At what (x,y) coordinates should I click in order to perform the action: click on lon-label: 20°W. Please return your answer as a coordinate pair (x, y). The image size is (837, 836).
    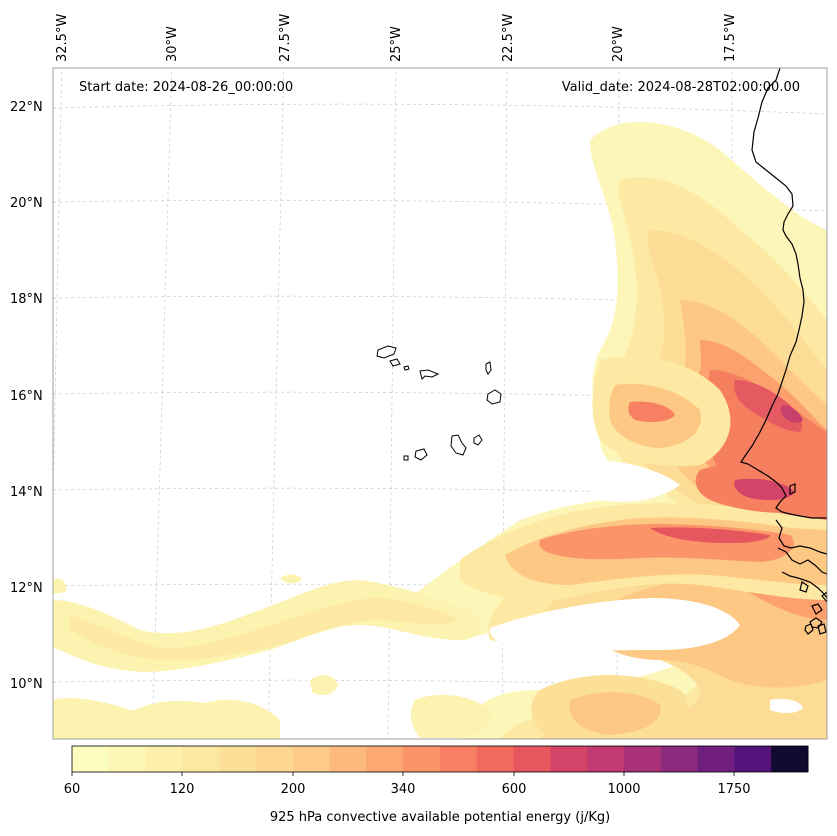
    Looking at the image, I should click on (618, 44).